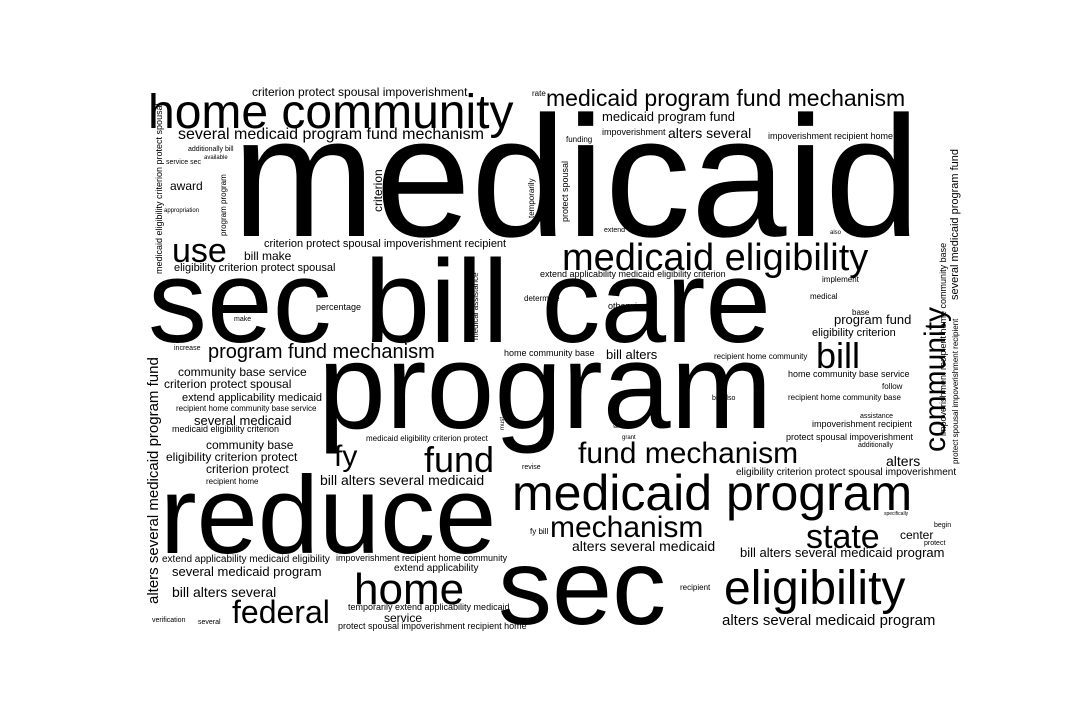 This screenshot has height=720, width=1080. I want to click on word-bill-alters: bill alters, so click(632, 354).